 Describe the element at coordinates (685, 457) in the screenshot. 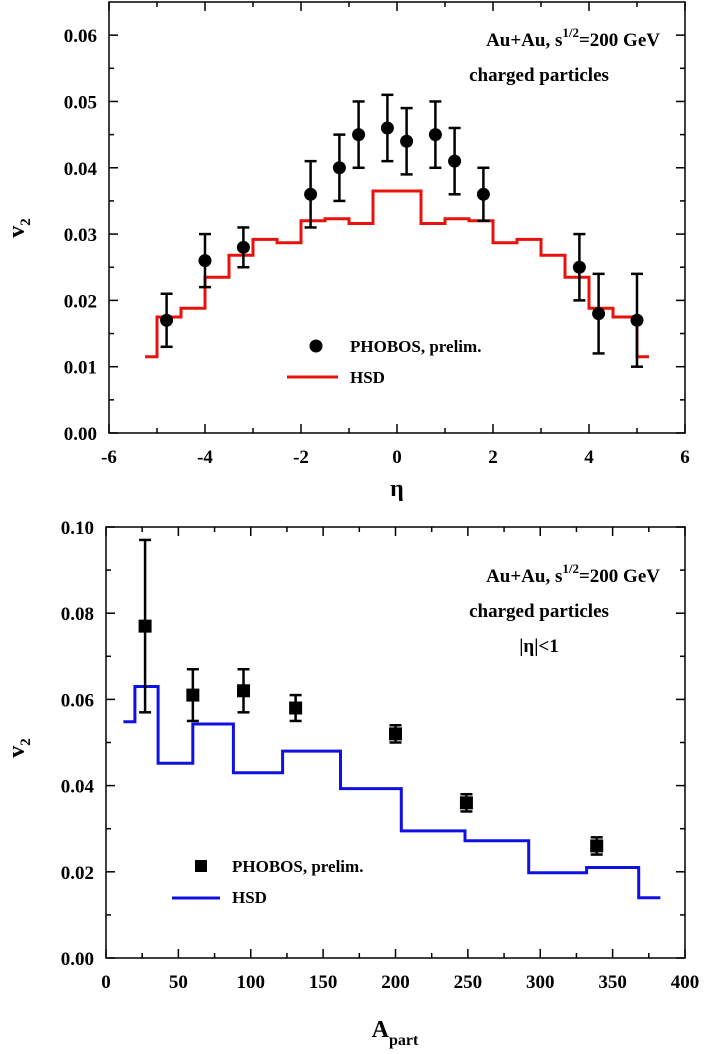

I see `x-tick-label: 6` at that location.